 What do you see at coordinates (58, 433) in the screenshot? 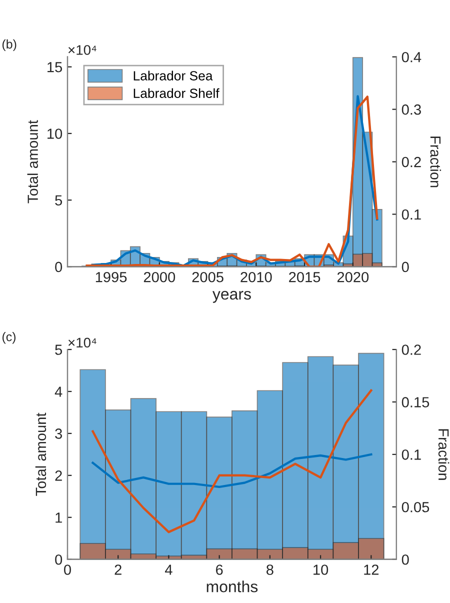
I see `y-tick-label: 3` at bounding box center [58, 433].